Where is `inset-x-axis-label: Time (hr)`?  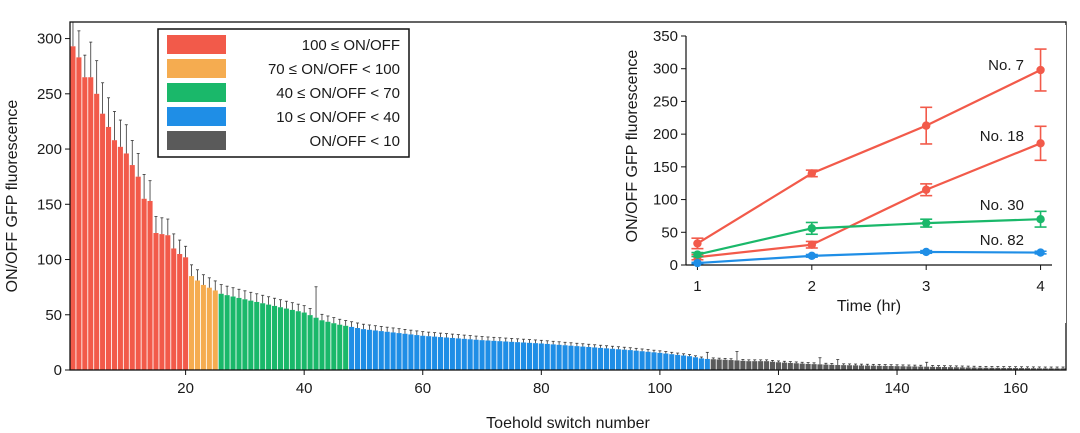 inset-x-axis-label: Time (hr) is located at coordinates (869, 306).